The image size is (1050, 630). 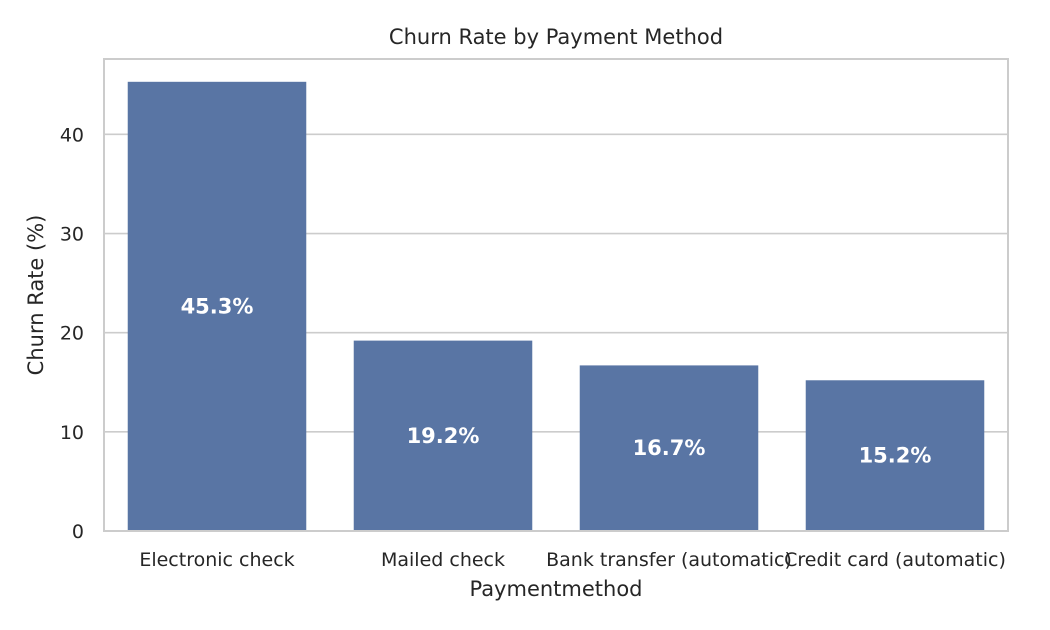 What do you see at coordinates (669, 560) in the screenshot?
I see `x-tick-label: Bank transfer (automatic)` at bounding box center [669, 560].